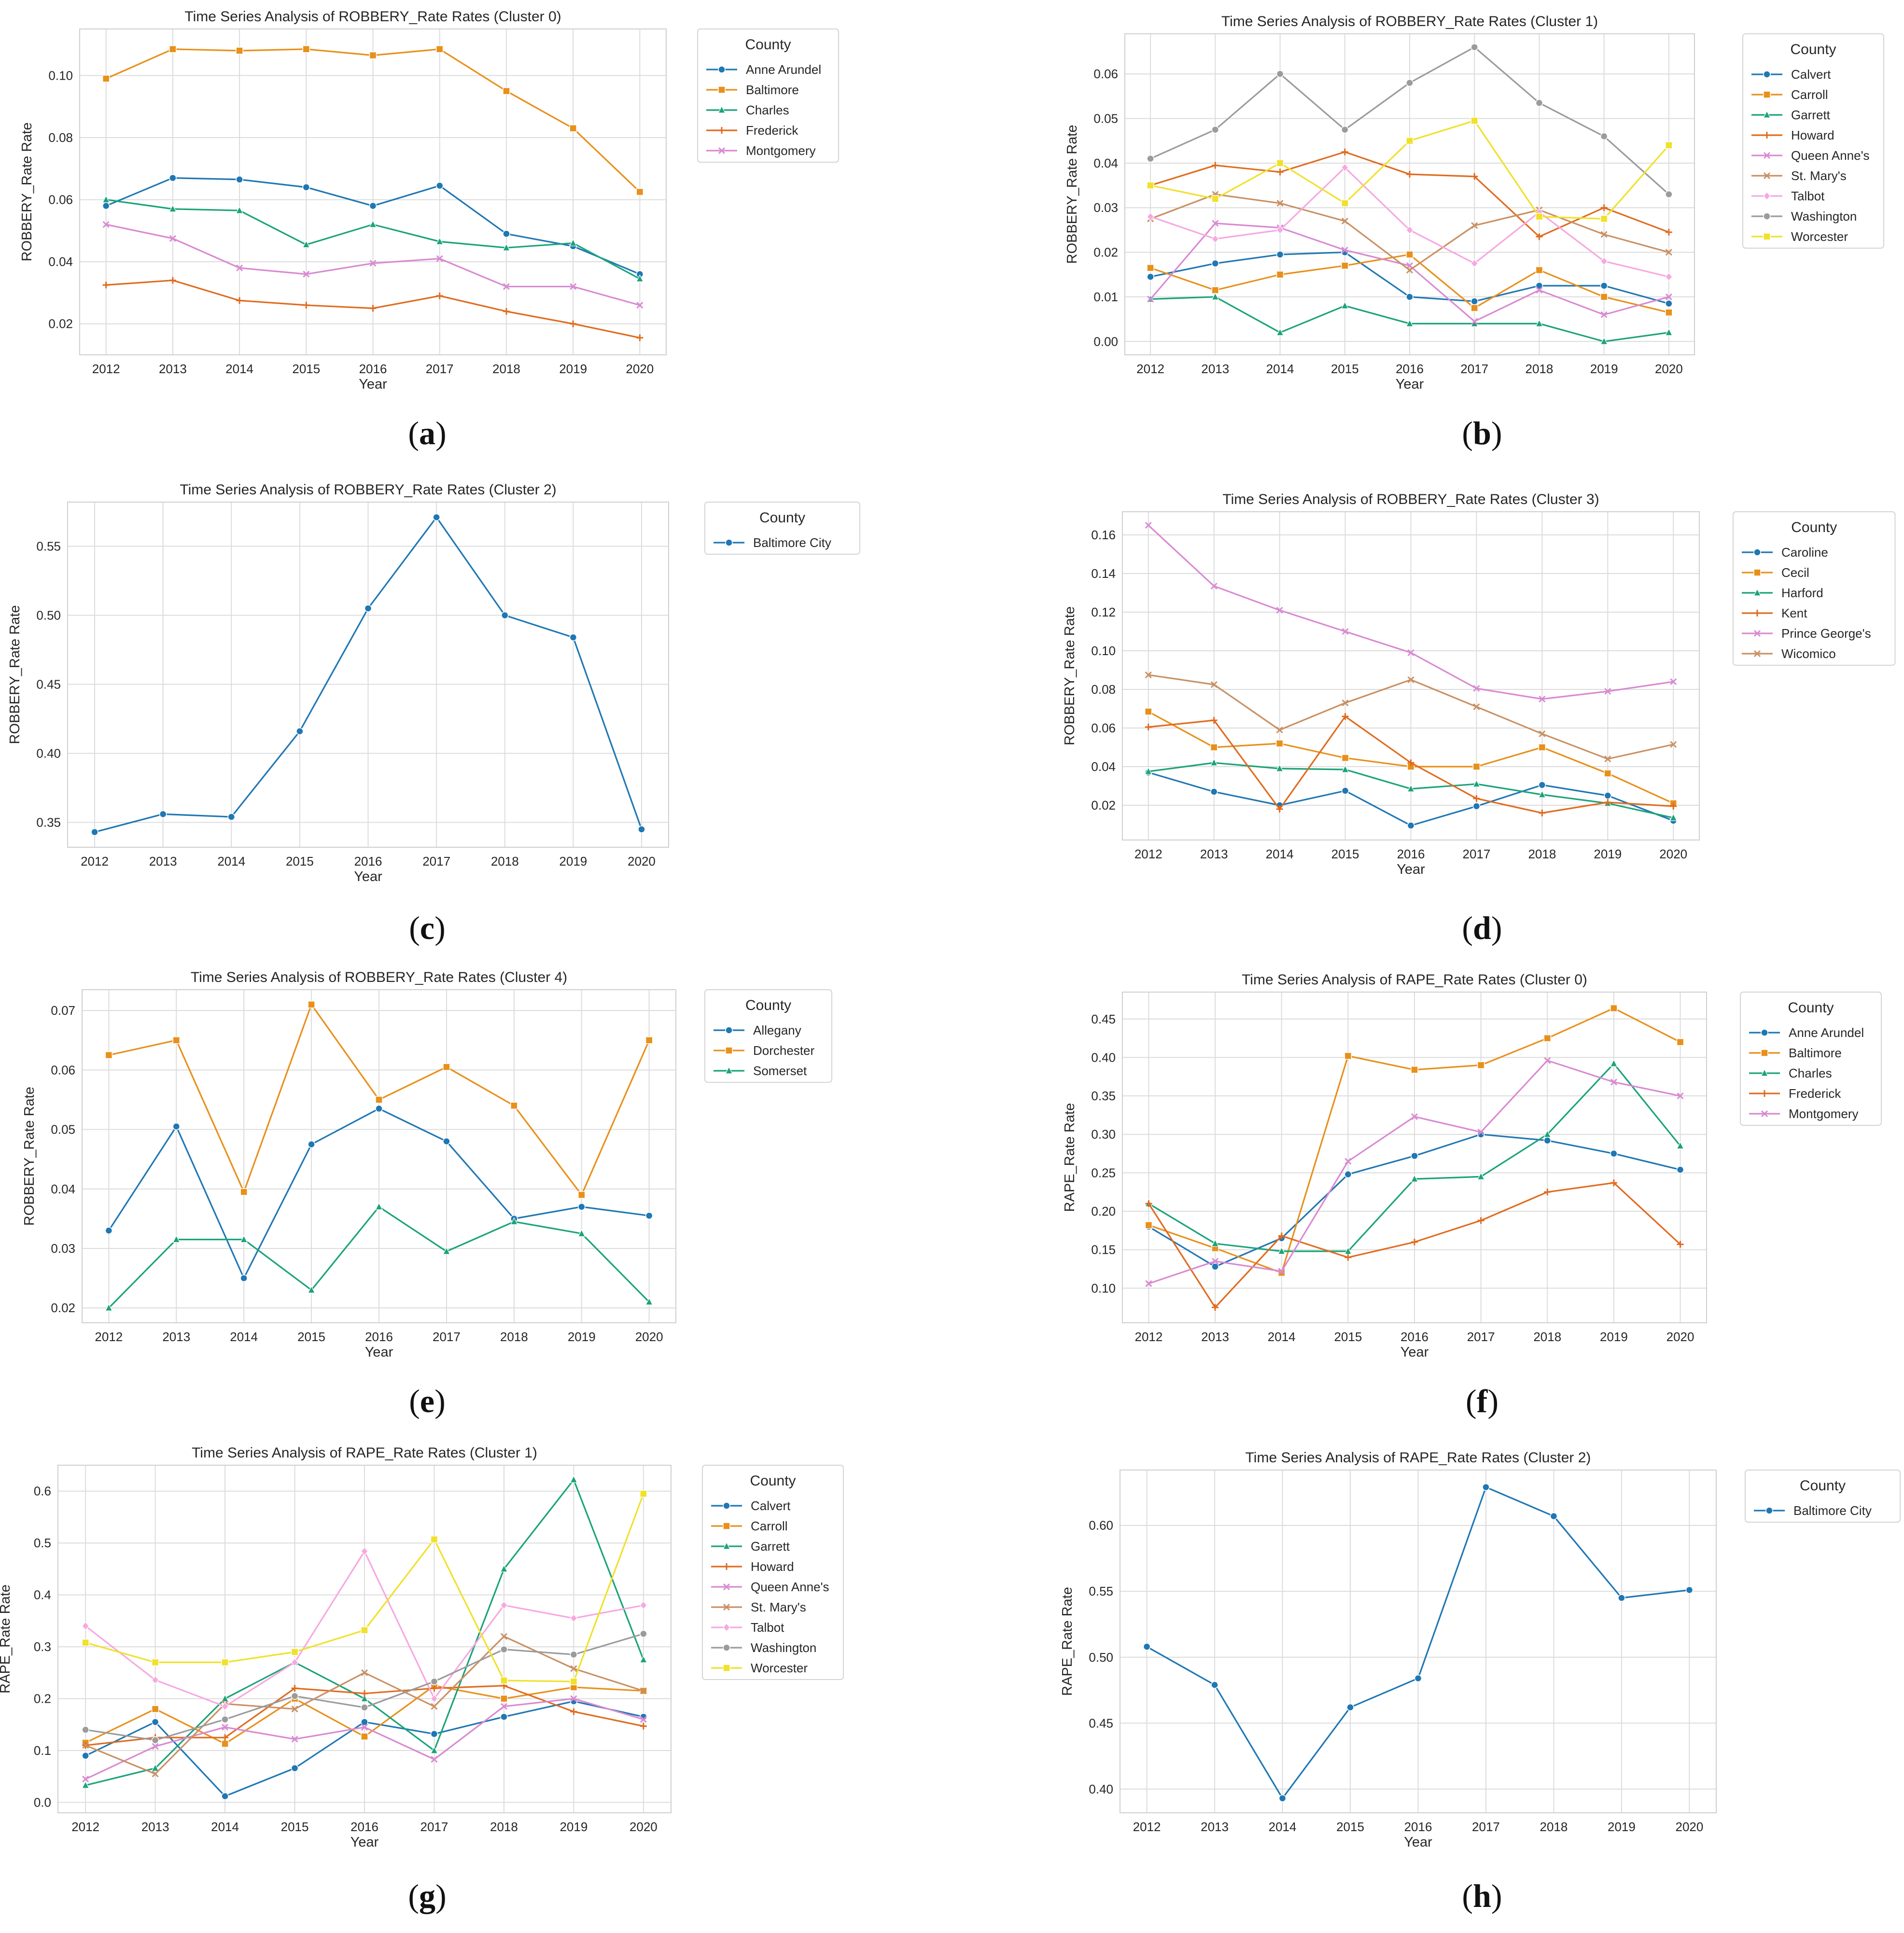 The image size is (1904, 1933). Describe the element at coordinates (1554, 1827) in the screenshot. I see `x-tick-label: 2018` at that location.